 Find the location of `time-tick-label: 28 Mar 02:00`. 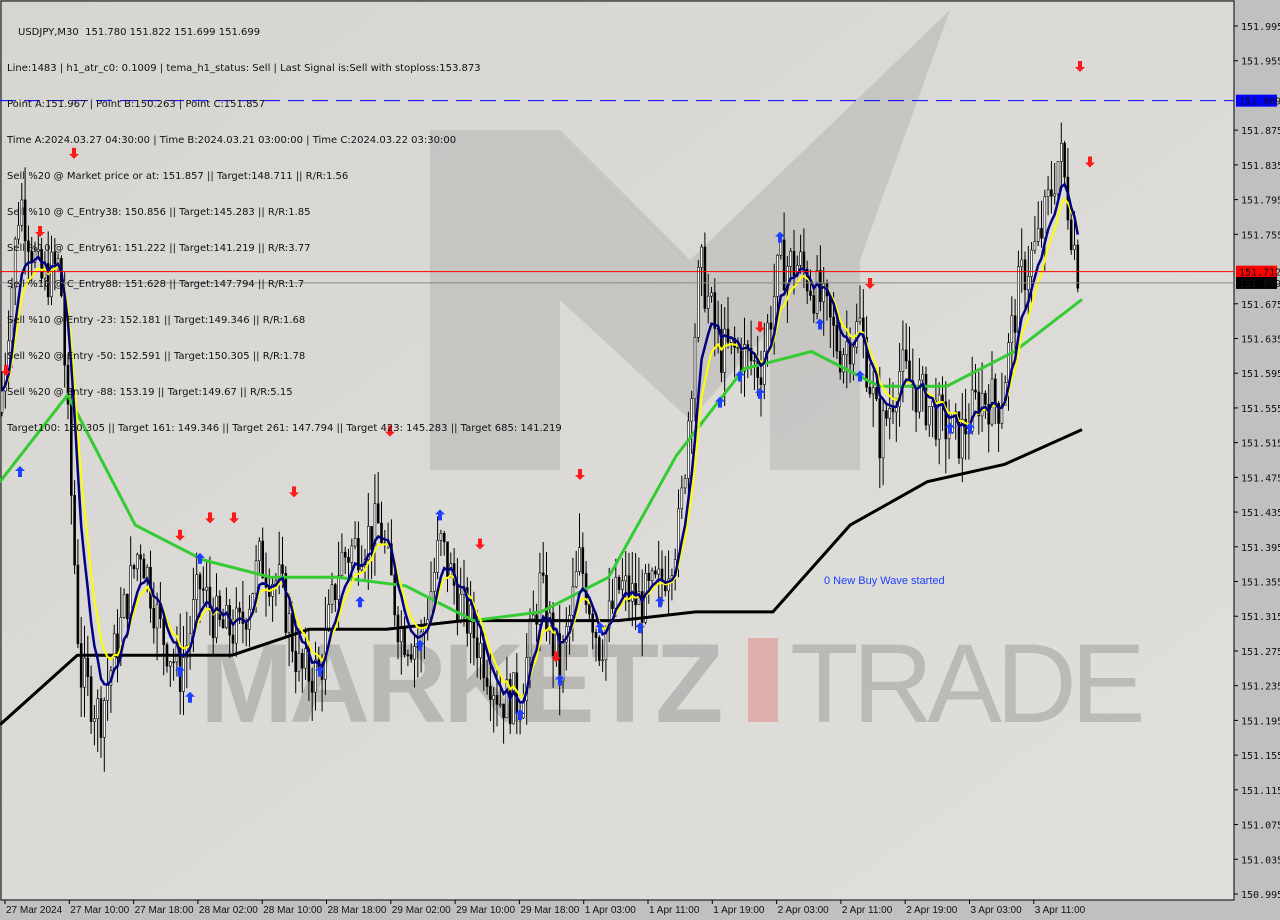

time-tick-label: 28 Mar 02:00 is located at coordinates (228, 910).